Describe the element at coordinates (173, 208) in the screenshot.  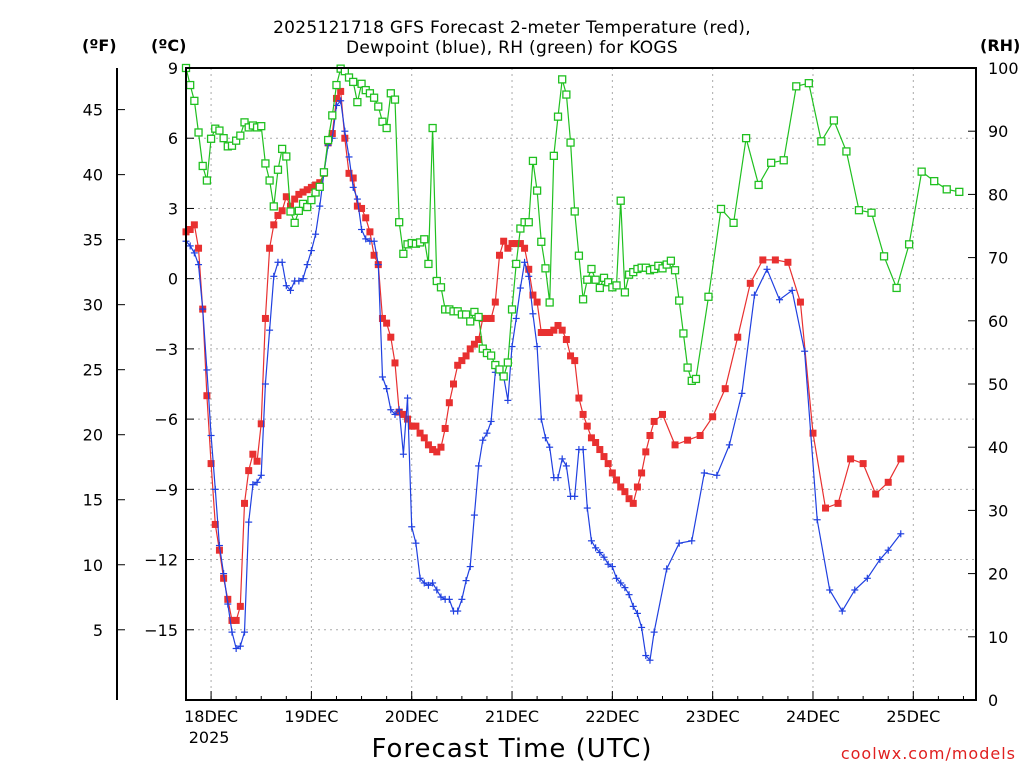
I see `c-tick-label: 3` at that location.